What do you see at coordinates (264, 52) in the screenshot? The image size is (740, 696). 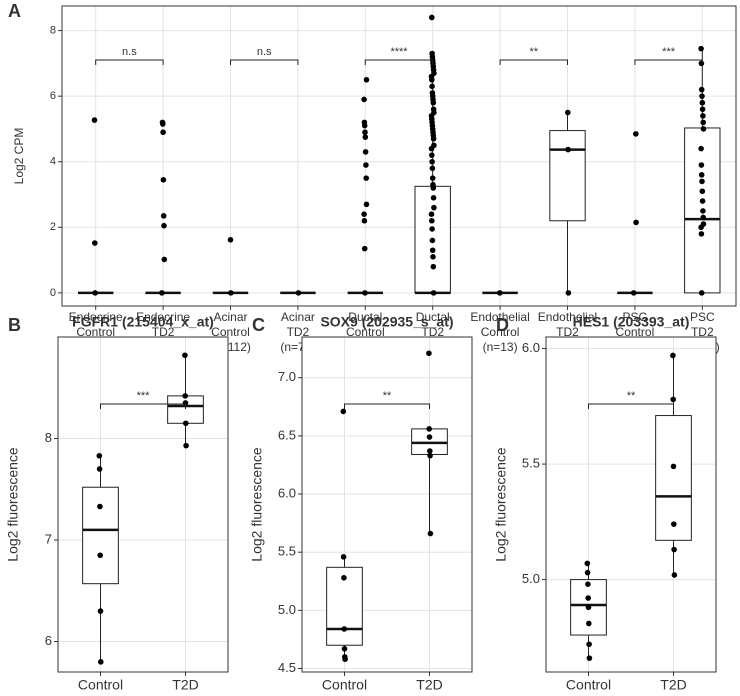 I see `significance-label: n.s` at bounding box center [264, 52].